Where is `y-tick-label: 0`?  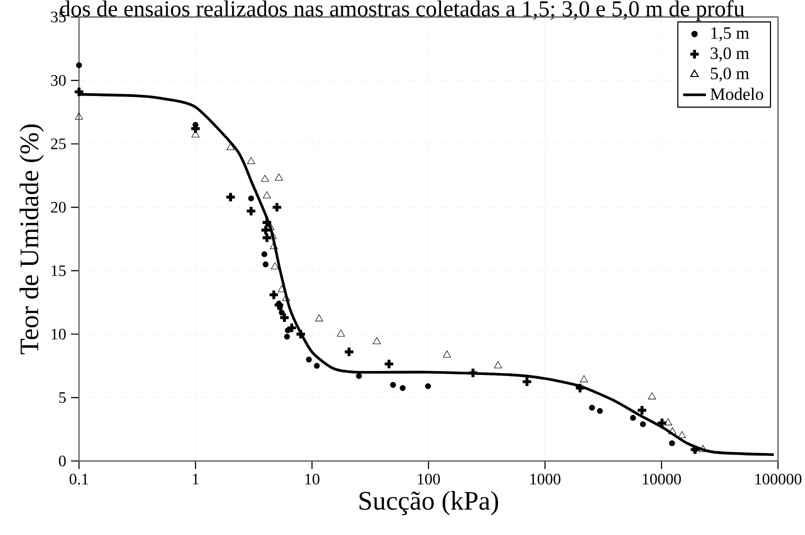 y-tick-label: 0 is located at coordinates (62, 461).